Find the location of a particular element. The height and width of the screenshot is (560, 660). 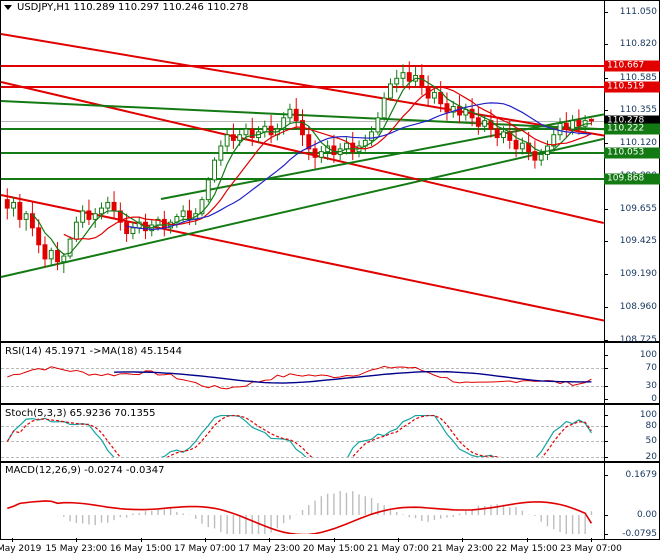

stoch-label: Stoch(5,3,3) 65.9236 70.1355 is located at coordinates (80, 413).